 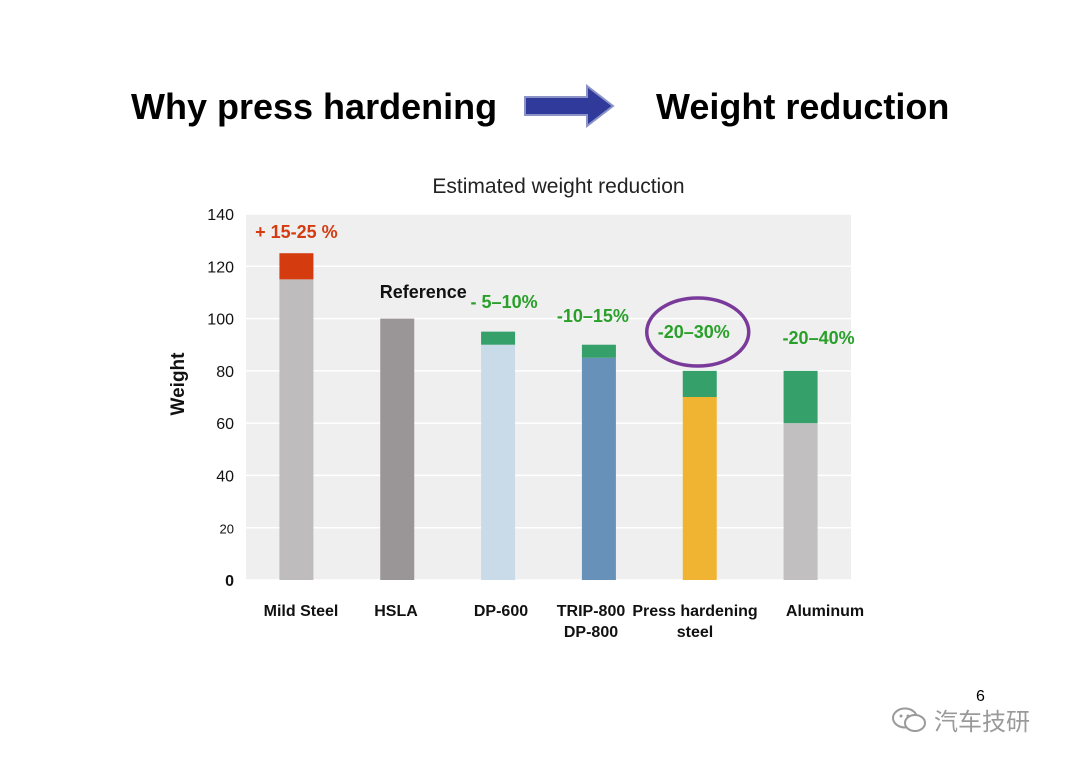 What do you see at coordinates (225, 476) in the screenshot?
I see `y-tick-label: 40` at bounding box center [225, 476].